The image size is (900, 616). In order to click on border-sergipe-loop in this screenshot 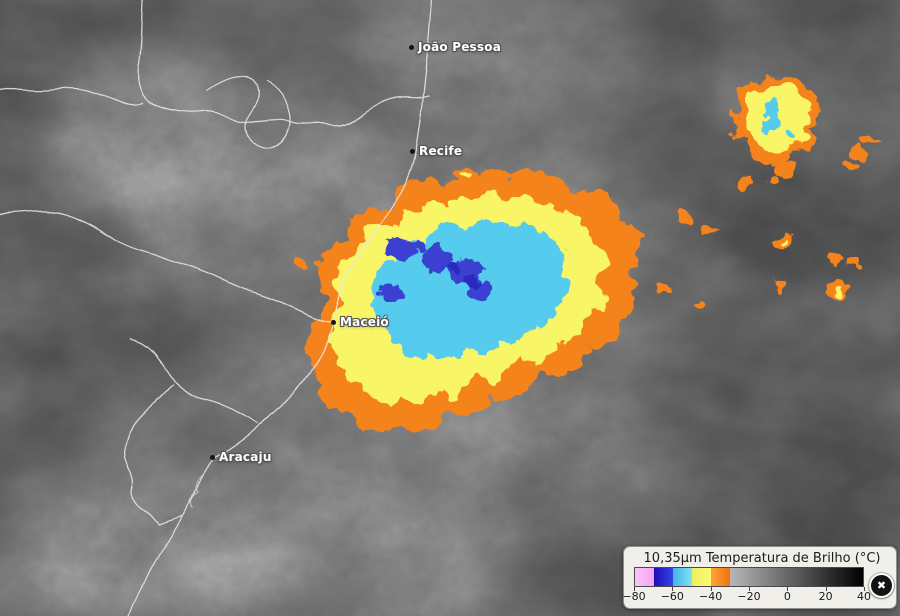, I will do `click(152, 454)`.